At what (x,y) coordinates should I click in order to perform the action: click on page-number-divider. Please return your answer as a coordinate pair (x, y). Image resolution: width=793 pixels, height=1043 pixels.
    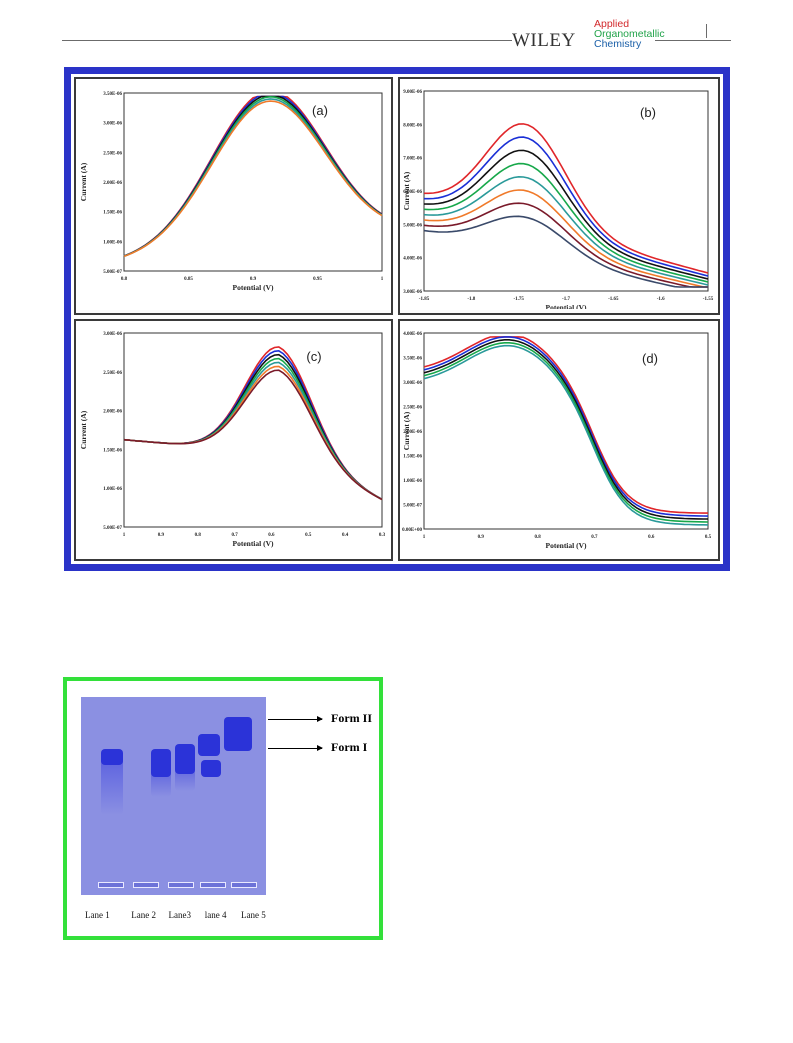
    Looking at the image, I should click on (706, 31).